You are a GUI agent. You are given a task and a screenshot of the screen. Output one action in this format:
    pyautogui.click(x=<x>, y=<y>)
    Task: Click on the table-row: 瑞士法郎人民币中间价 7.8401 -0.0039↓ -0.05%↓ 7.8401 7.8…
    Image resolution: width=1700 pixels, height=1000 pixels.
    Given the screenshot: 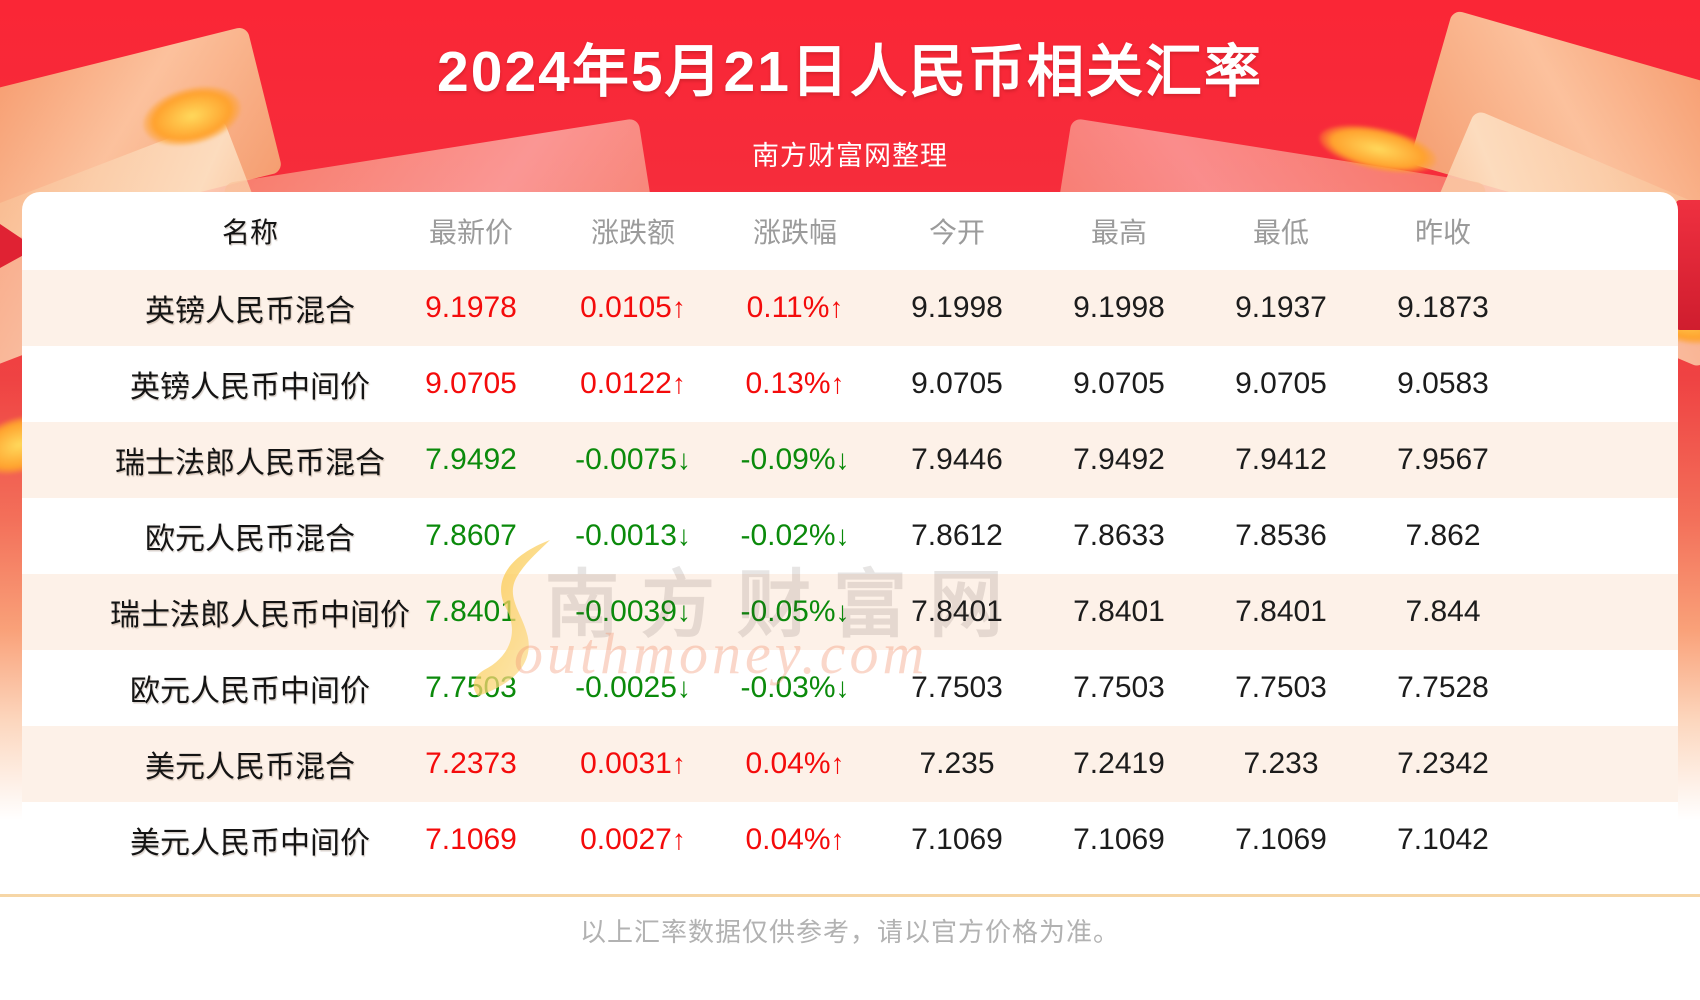 What is the action you would take?
    pyautogui.click(x=850, y=612)
    